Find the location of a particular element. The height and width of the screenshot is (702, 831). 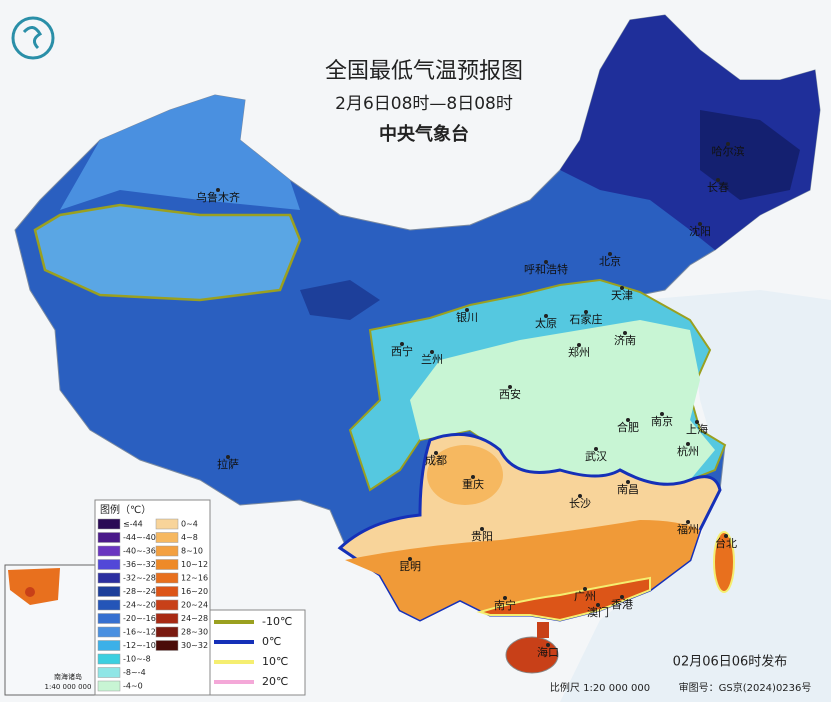

city-label: 海口 is located at coordinates (548, 652).